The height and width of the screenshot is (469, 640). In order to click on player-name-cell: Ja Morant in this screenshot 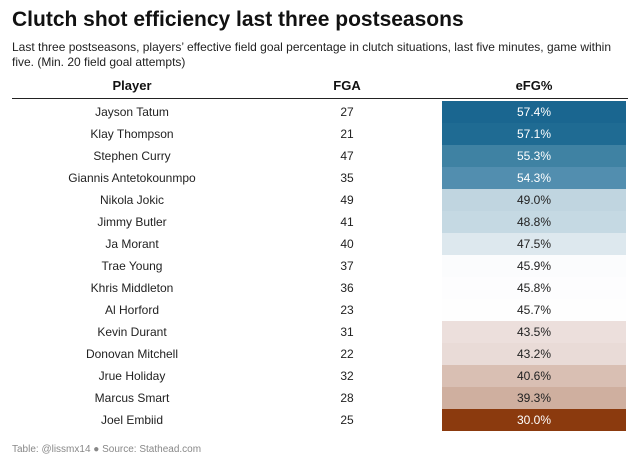, I will do `click(132, 244)`.